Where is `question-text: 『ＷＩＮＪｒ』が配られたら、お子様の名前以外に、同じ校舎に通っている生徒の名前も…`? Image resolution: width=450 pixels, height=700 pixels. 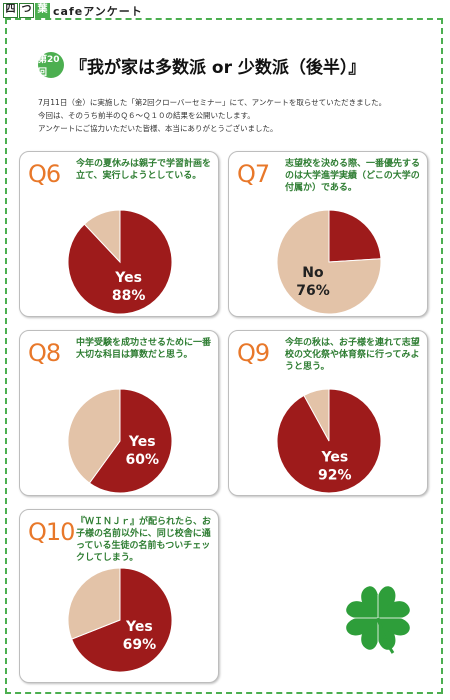
question-text: 『ＷＩＮＪｒ』が配られたら、お子様の名前以外に、同じ校舎に通っている生徒の名前も… is located at coordinates (144, 540).